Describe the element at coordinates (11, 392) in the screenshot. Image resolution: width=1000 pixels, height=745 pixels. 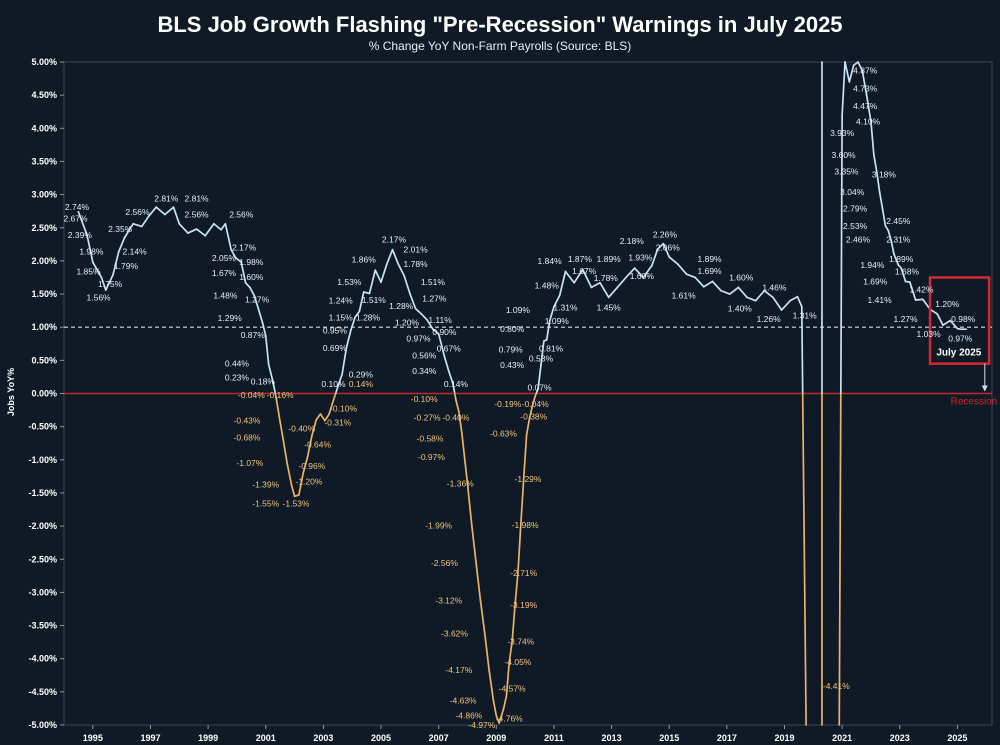
I see `y-axis-label: Jobs YoY%` at that location.